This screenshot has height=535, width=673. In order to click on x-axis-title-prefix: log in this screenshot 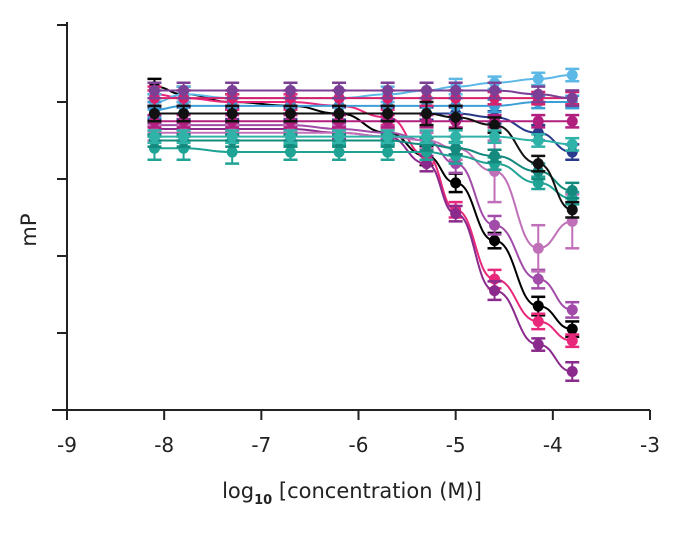, I will do `click(238, 491)`.